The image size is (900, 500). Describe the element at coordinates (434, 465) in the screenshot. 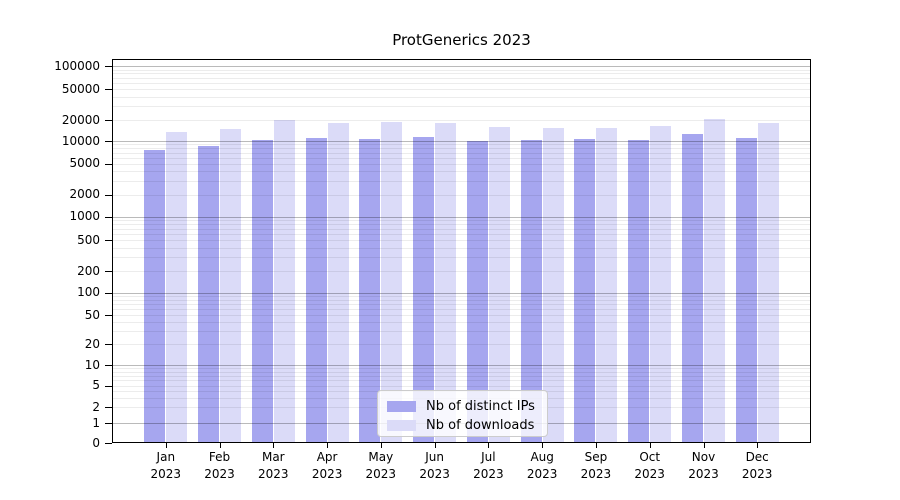

I see `x-tick-label: Jun 2023` at that location.